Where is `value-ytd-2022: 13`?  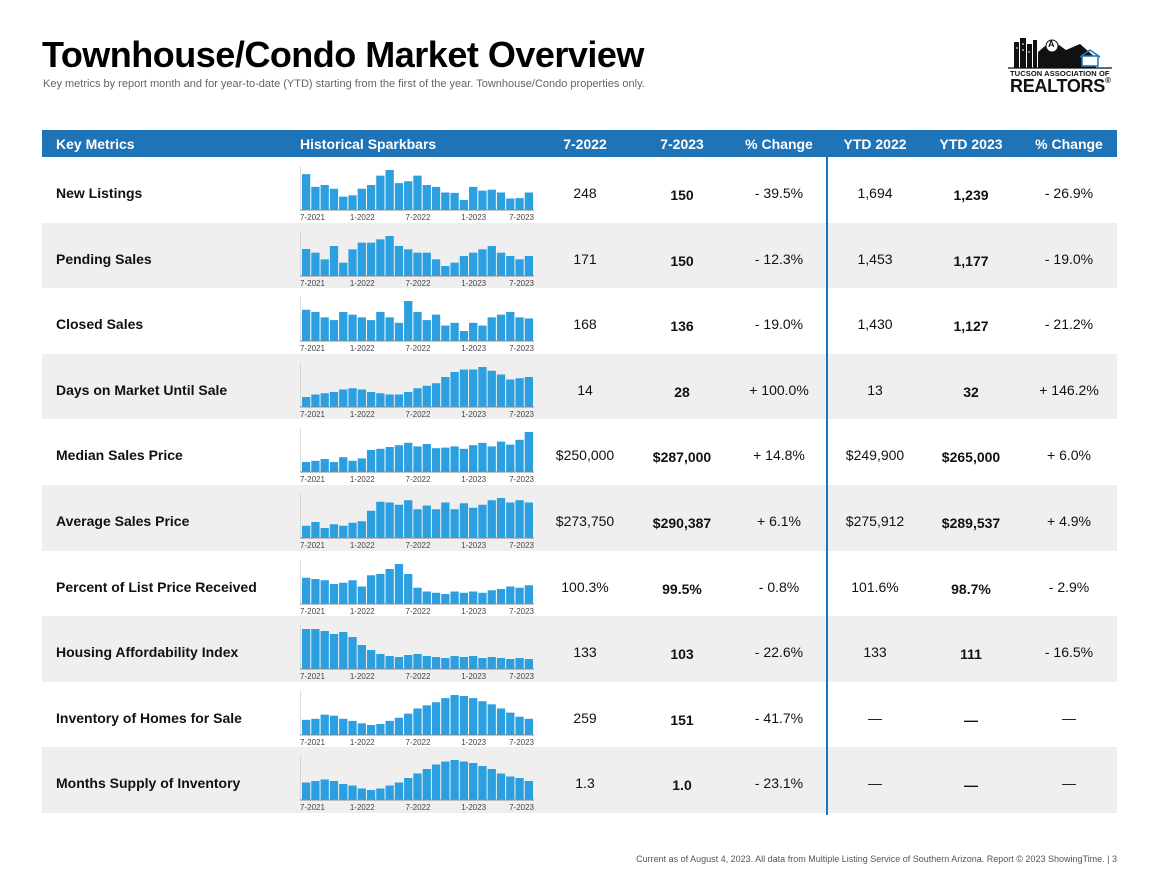
value-ytd-2022: 13 is located at coordinates (875, 389).